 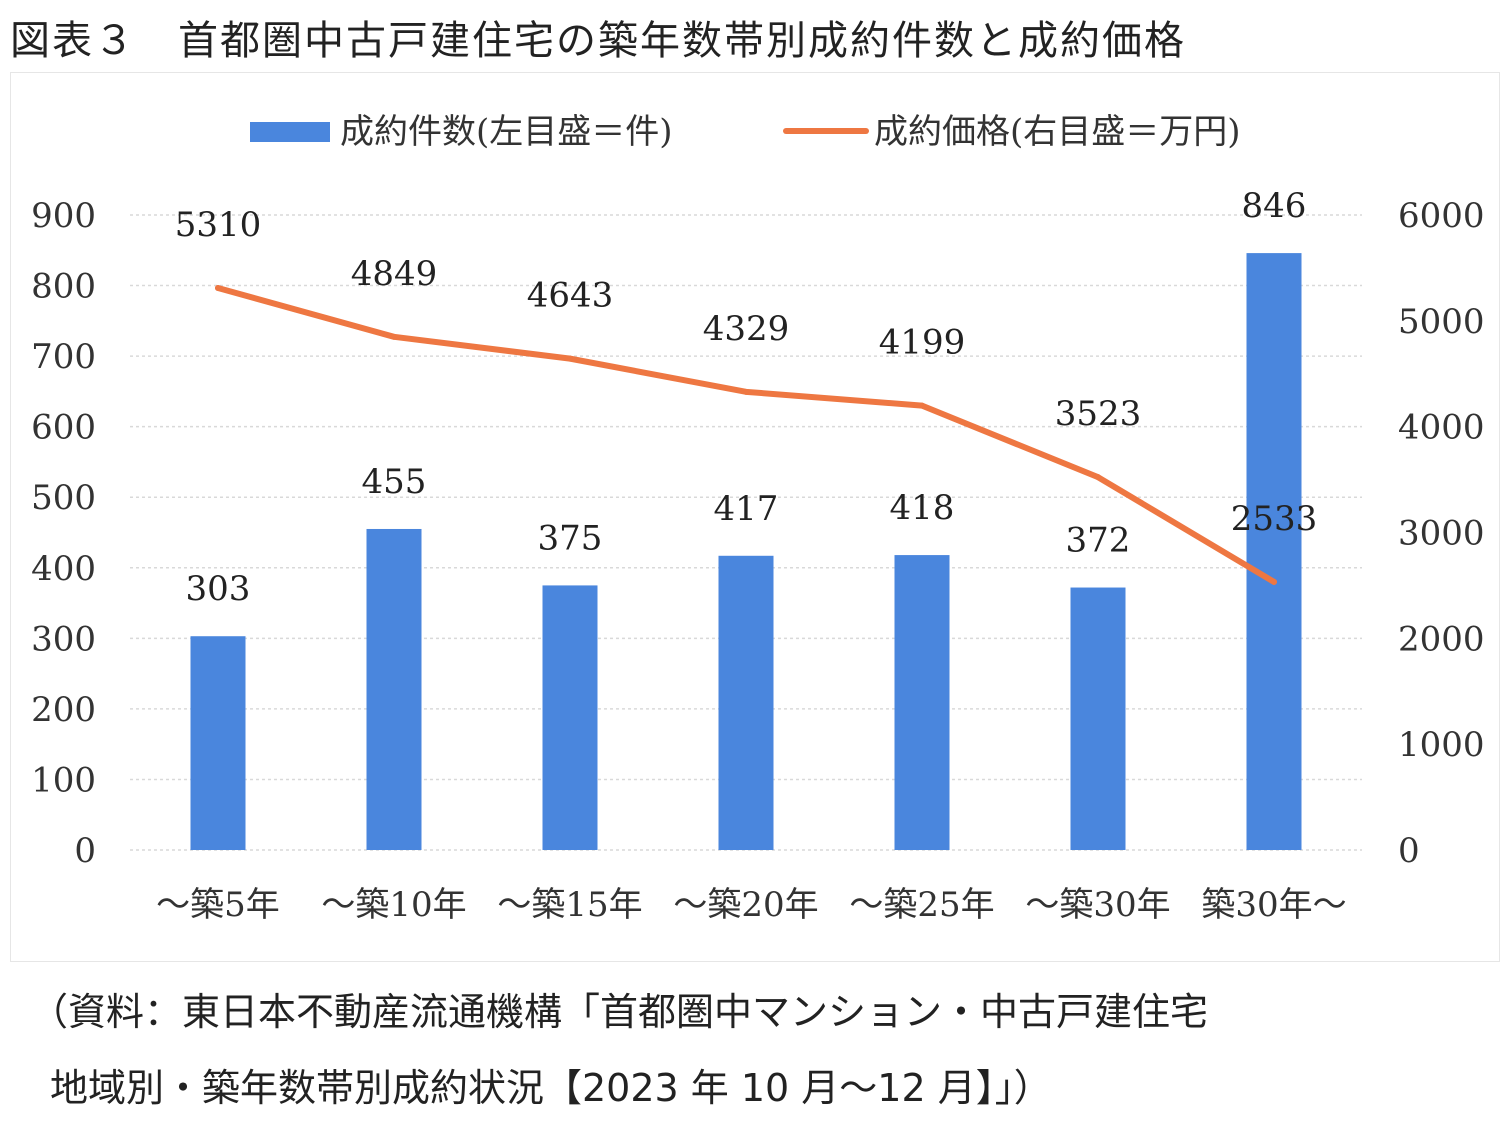 What do you see at coordinates (506, 132) in the screenshot?
I see `legend-bar-label: 成約件数(左目盛＝件)` at bounding box center [506, 132].